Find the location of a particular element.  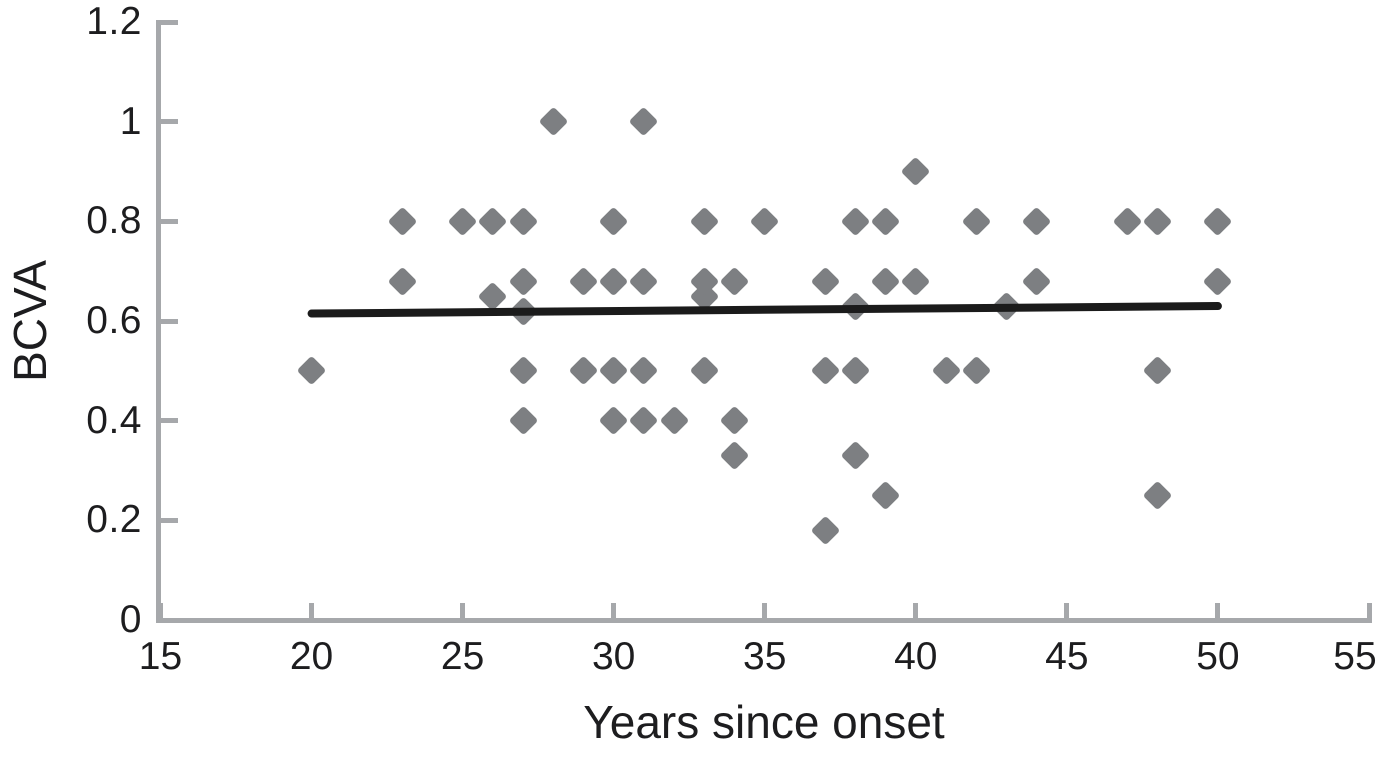

x-tick-label: 55 is located at coordinates (1355, 656).